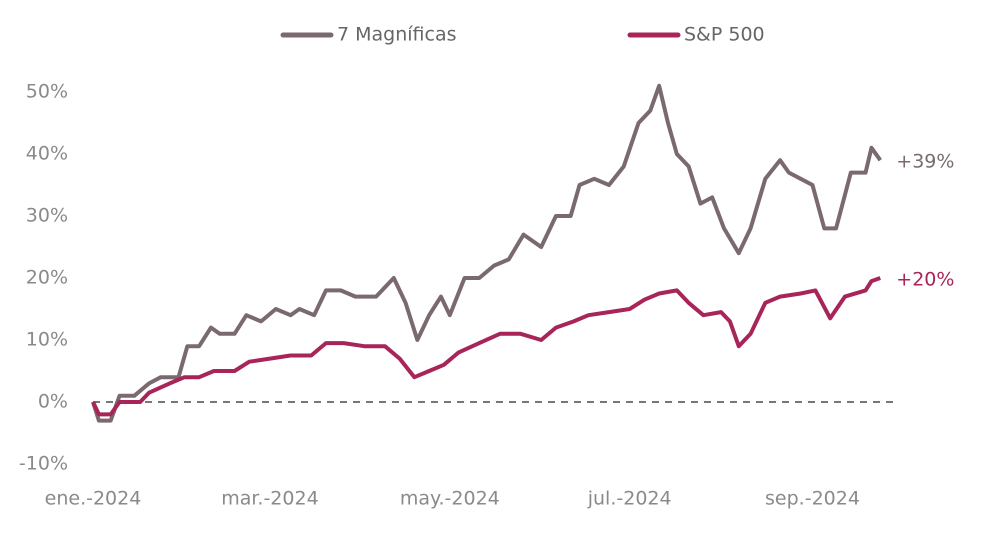  I want to click on end-label: +20%, so click(925, 280).